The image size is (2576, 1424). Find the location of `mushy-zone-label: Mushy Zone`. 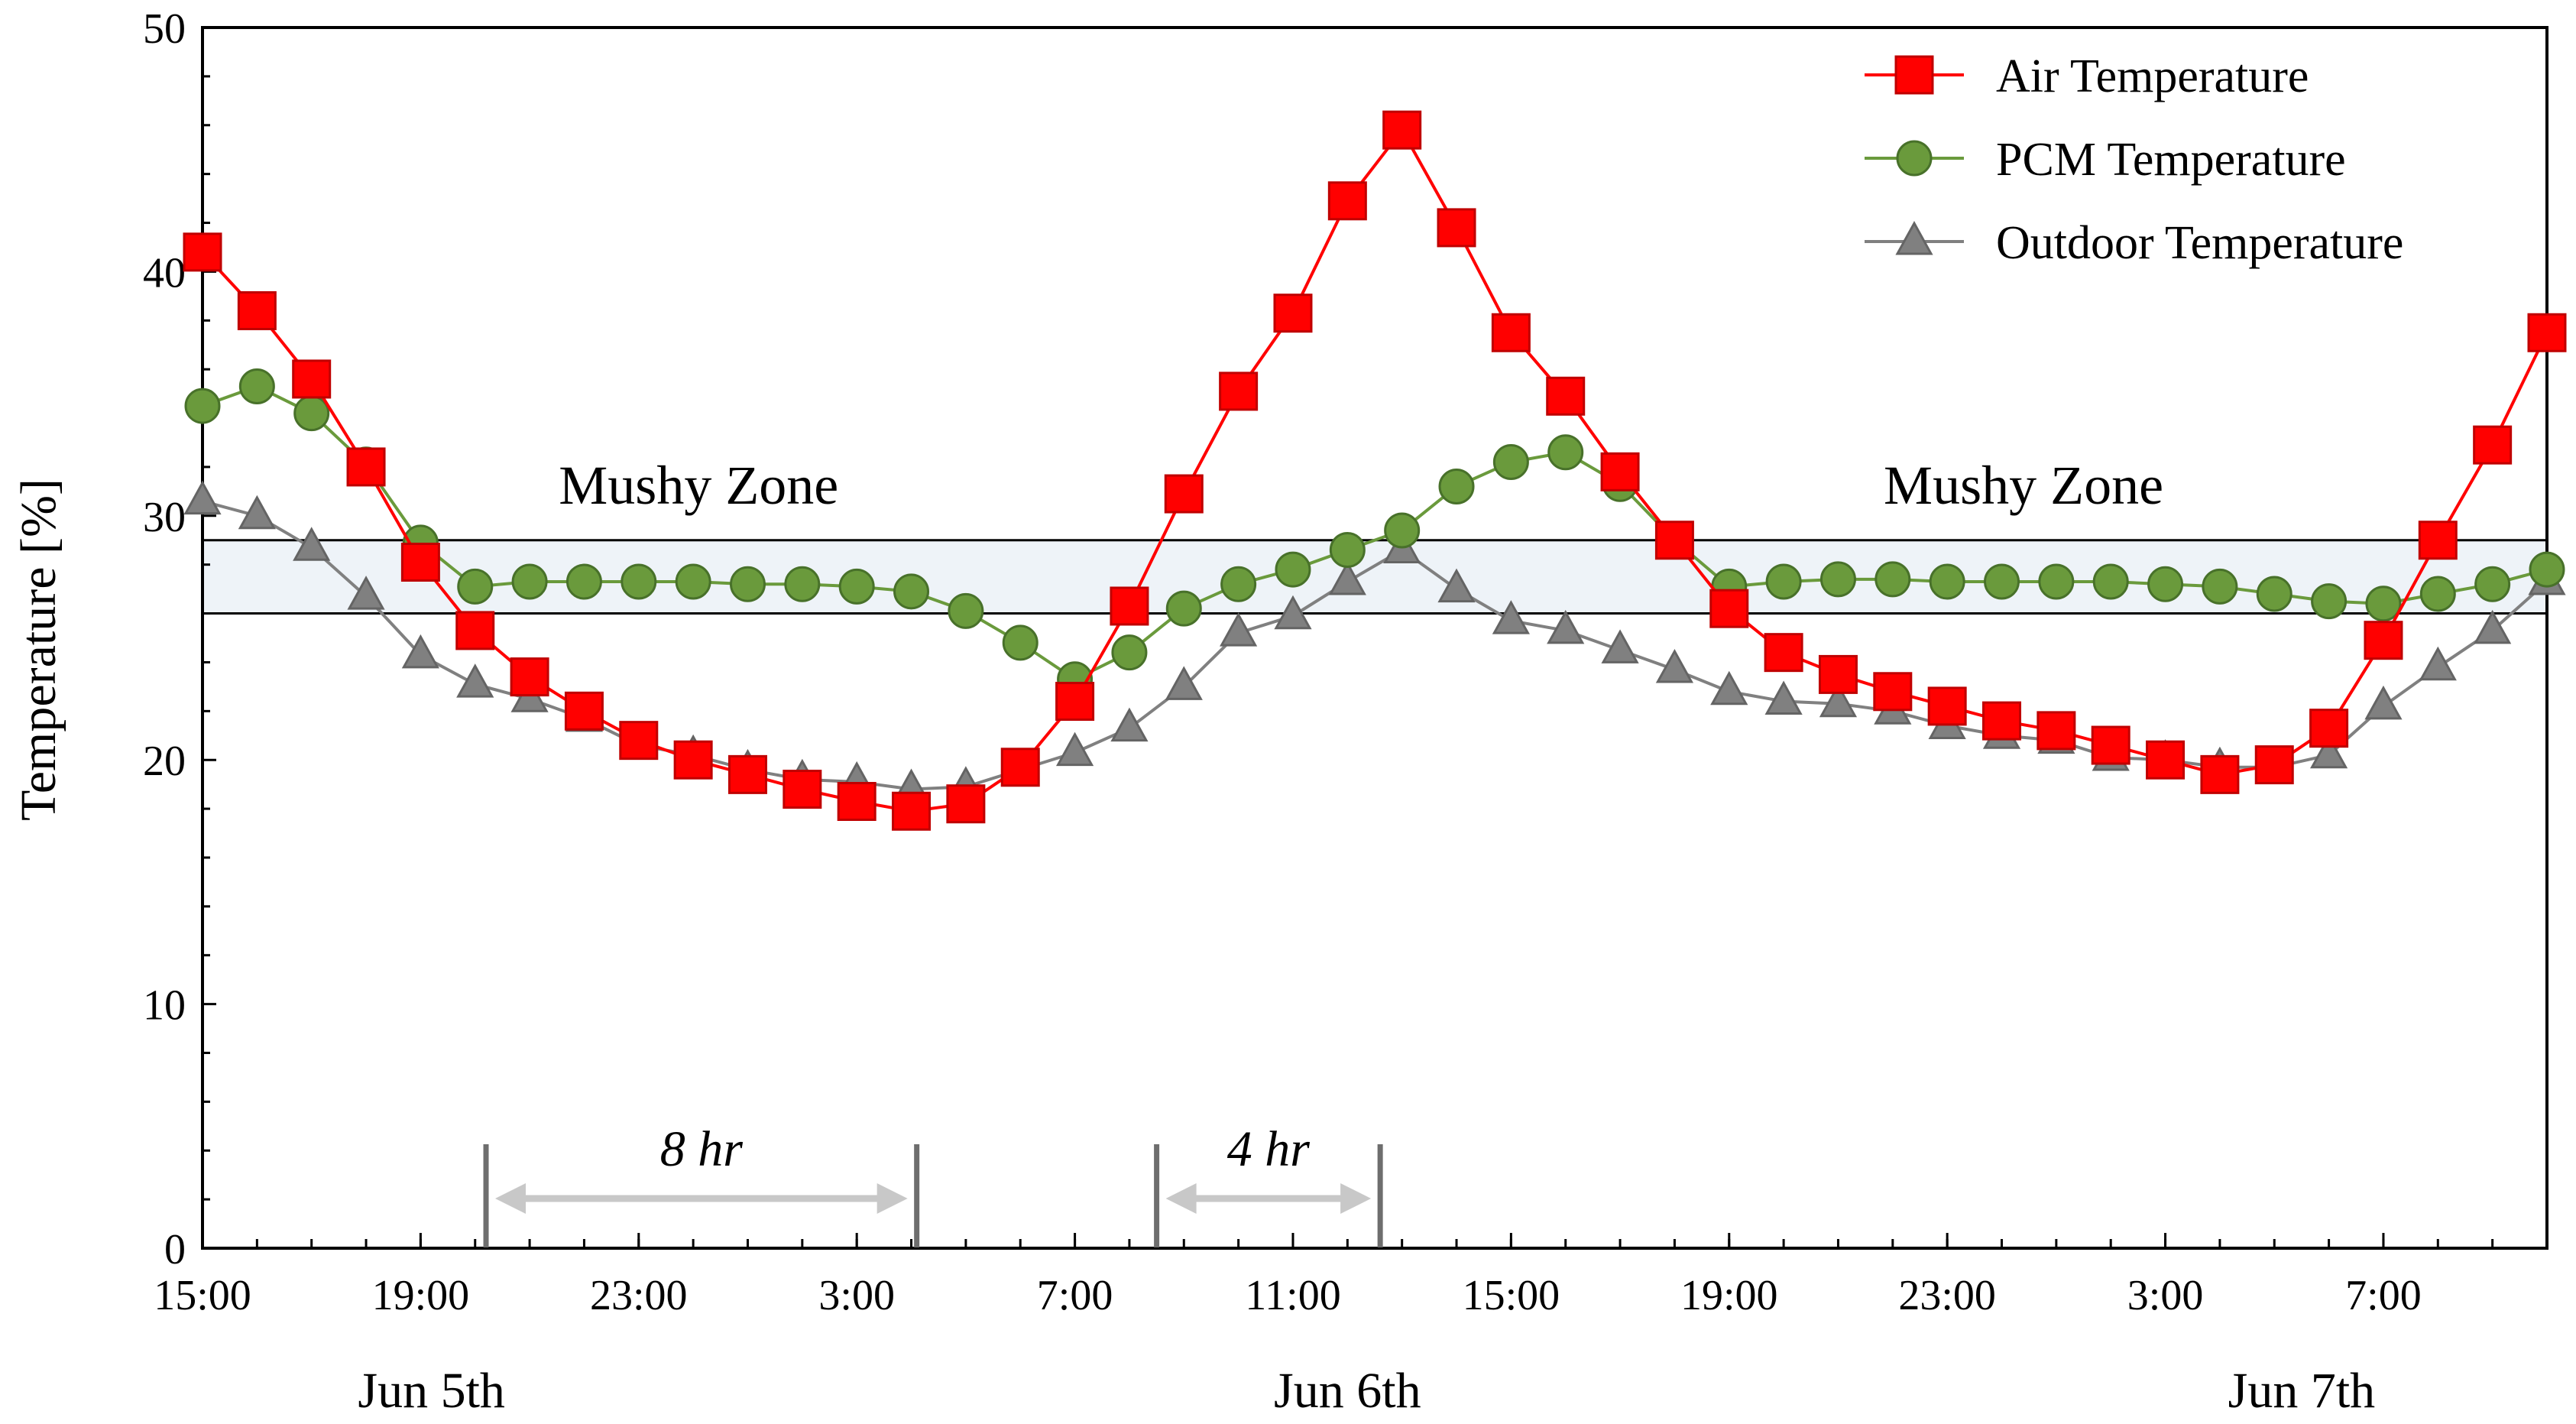

mushy-zone-label: Mushy Zone is located at coordinates (2023, 485).